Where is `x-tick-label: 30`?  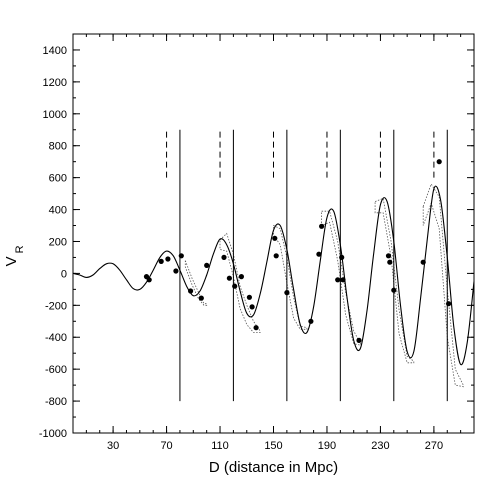 x-tick-label: 30 is located at coordinates (113, 446).